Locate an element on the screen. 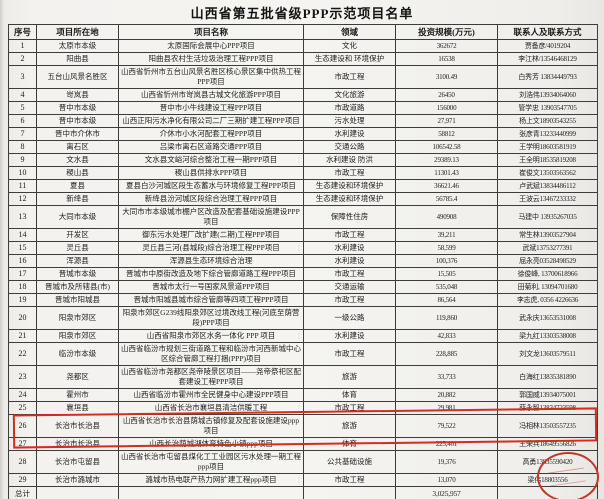 The image size is (604, 499). cell-contact: 薛永智13834723598 is located at coordinates (547, 408).